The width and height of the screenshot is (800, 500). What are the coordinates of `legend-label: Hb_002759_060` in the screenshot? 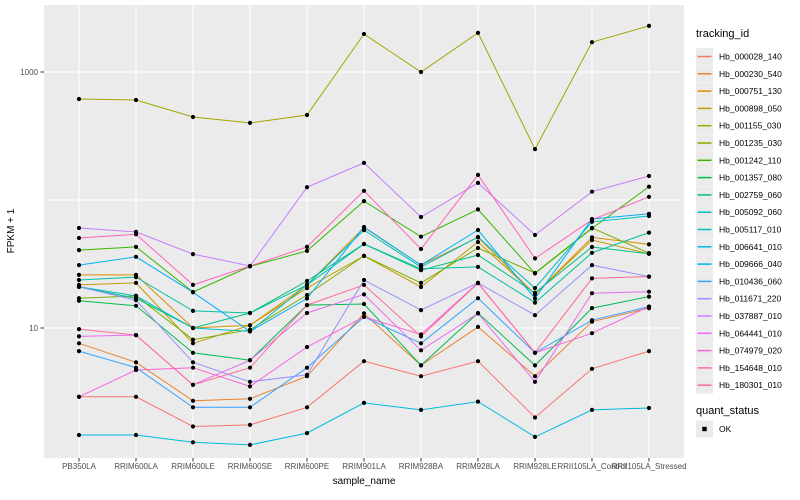 It's located at (750, 195).